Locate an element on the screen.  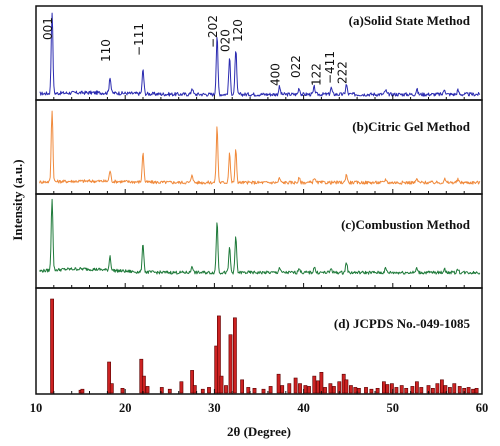
peak-label: 222 is located at coordinates (342, 72).